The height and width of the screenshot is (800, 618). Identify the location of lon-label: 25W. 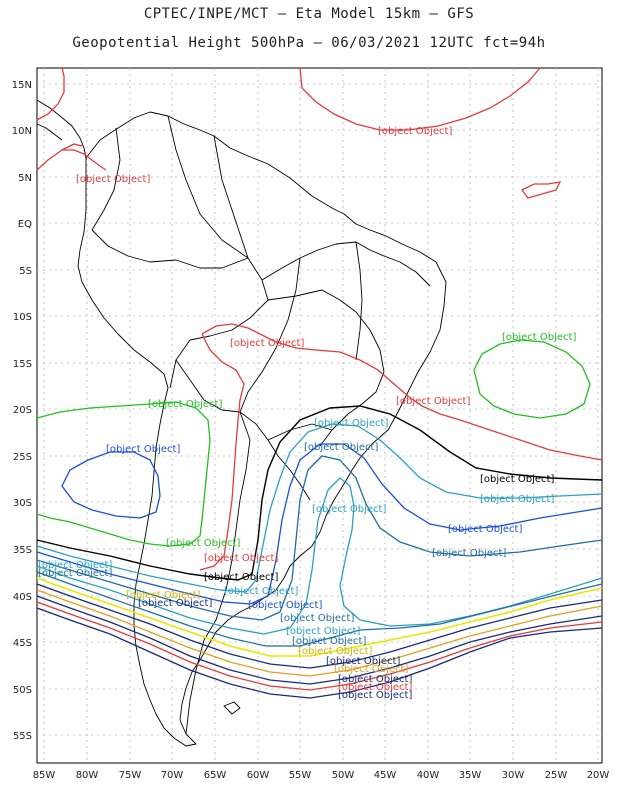
(556, 775).